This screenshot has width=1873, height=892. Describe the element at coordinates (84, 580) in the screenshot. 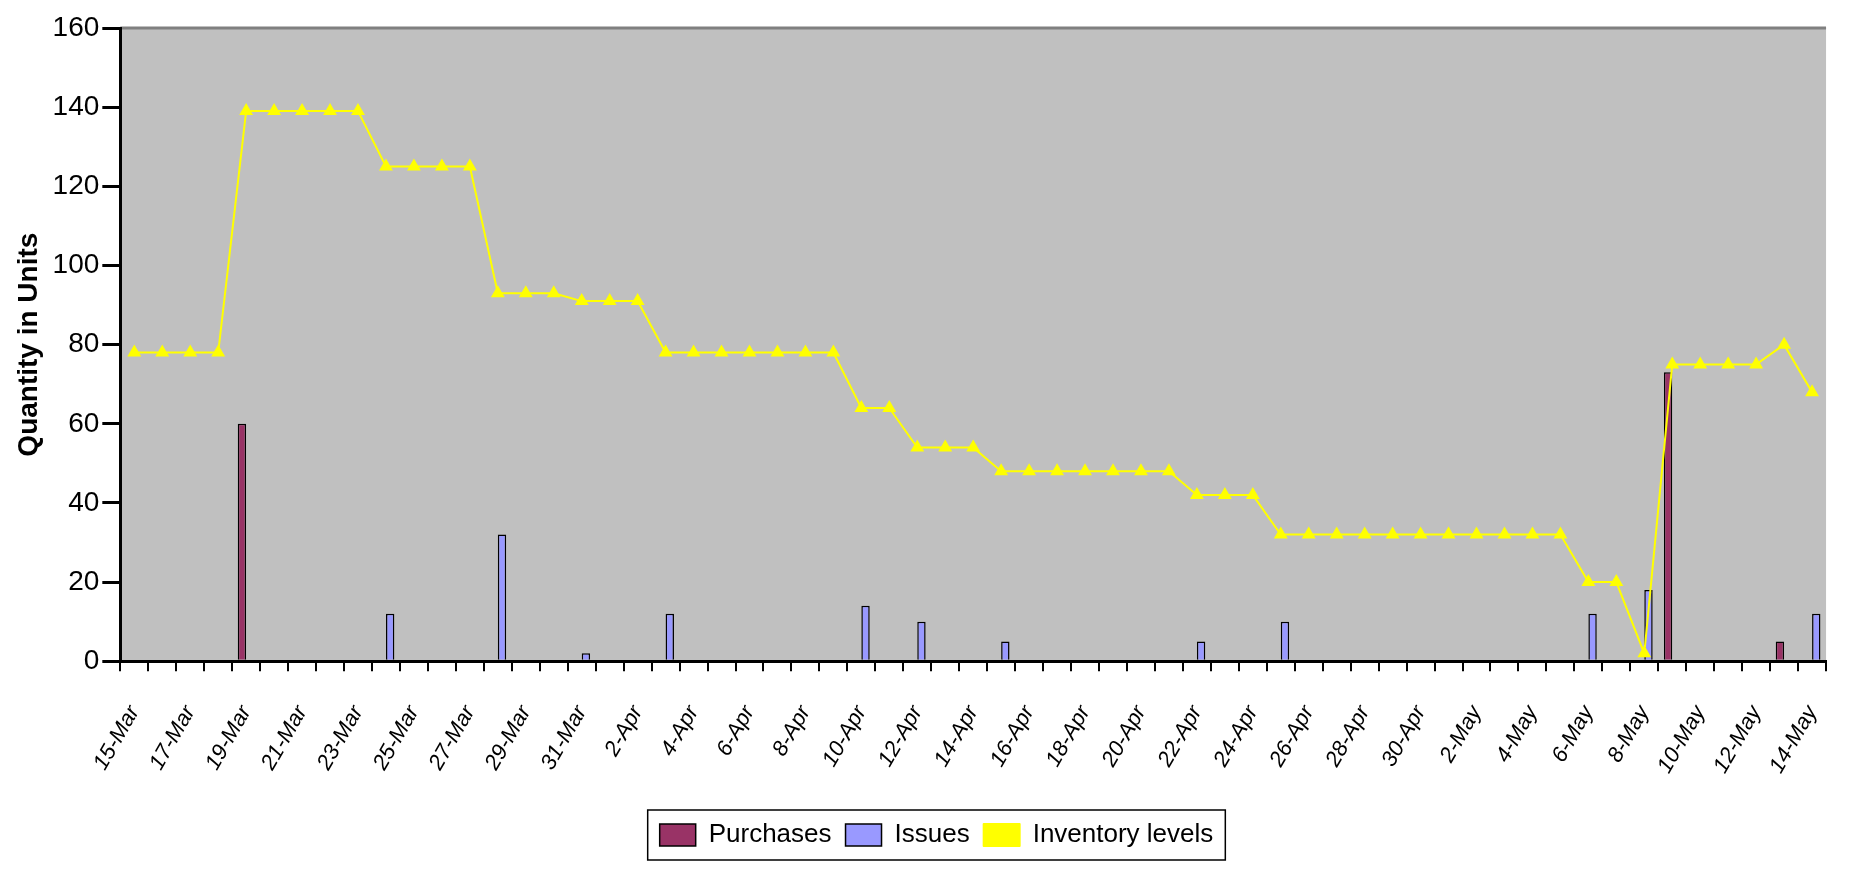

I see `y-tick-label: 20` at that location.